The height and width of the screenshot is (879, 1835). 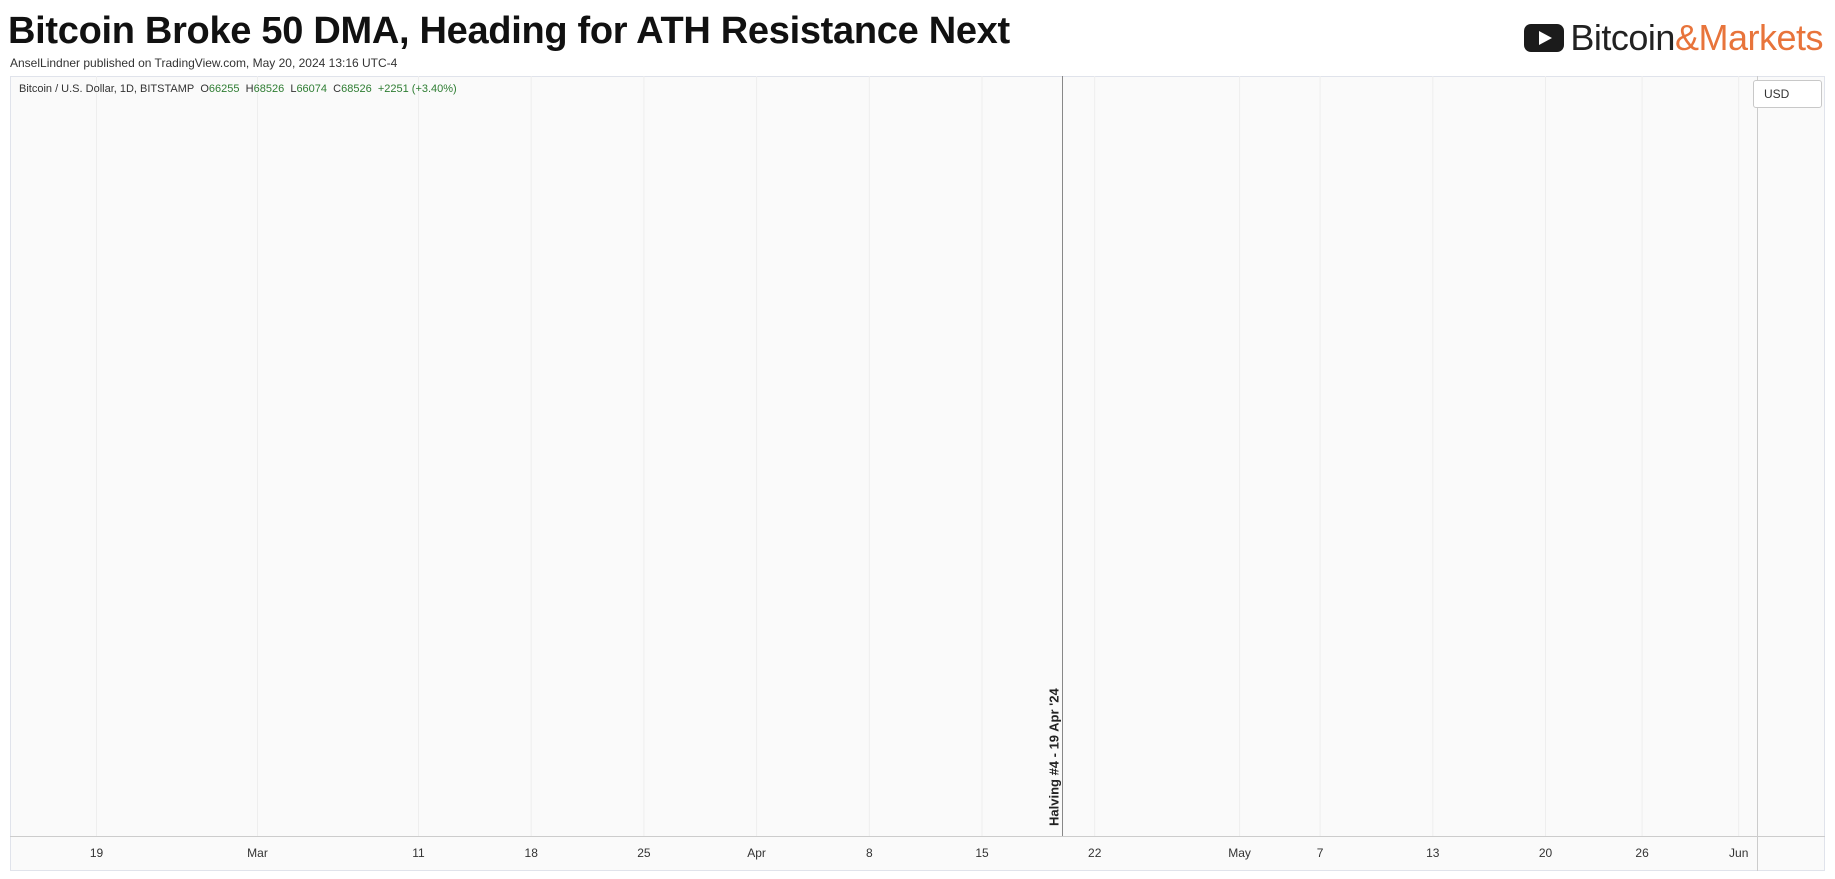 What do you see at coordinates (1546, 853) in the screenshot?
I see `x-tick-label: 20` at bounding box center [1546, 853].